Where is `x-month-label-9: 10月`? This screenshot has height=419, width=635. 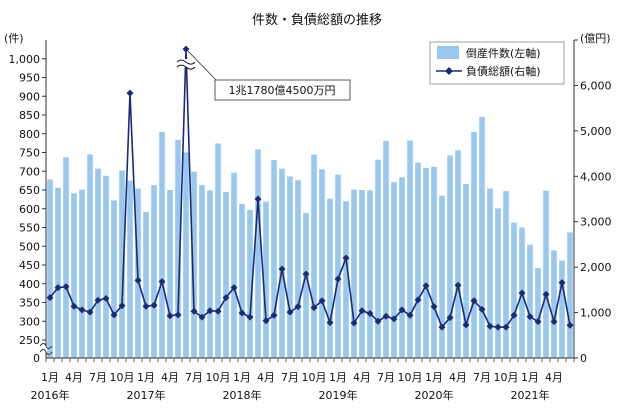 x-month-label-9: 10月 is located at coordinates (122, 377).